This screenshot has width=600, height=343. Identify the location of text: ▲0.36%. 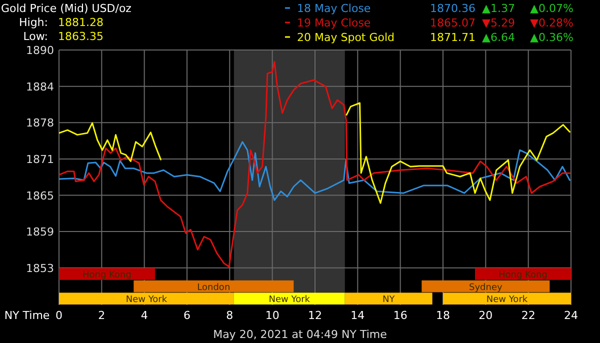
(552, 37).